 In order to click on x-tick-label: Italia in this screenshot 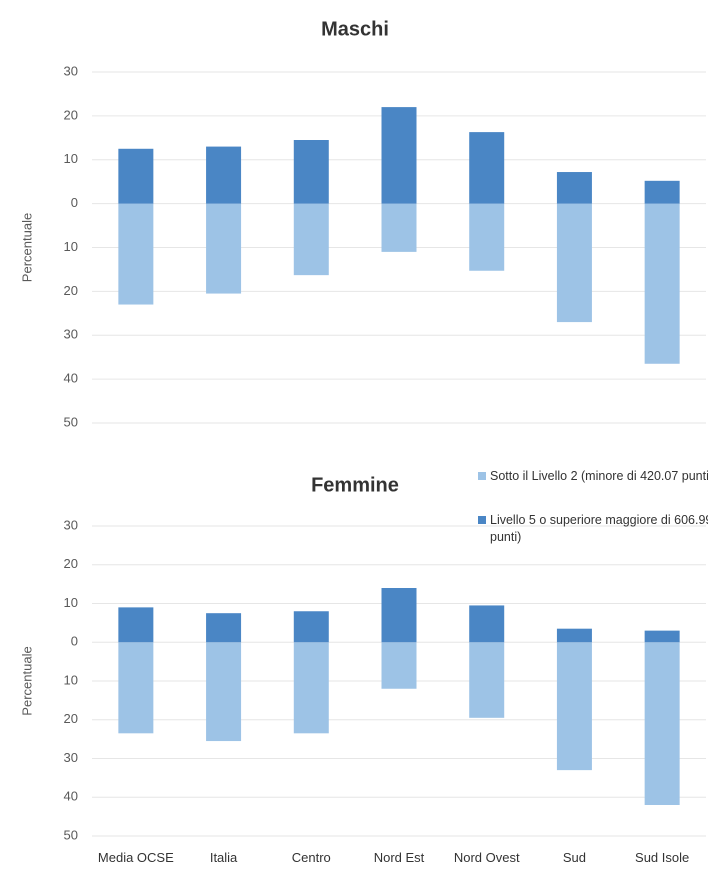, I will do `click(223, 857)`.